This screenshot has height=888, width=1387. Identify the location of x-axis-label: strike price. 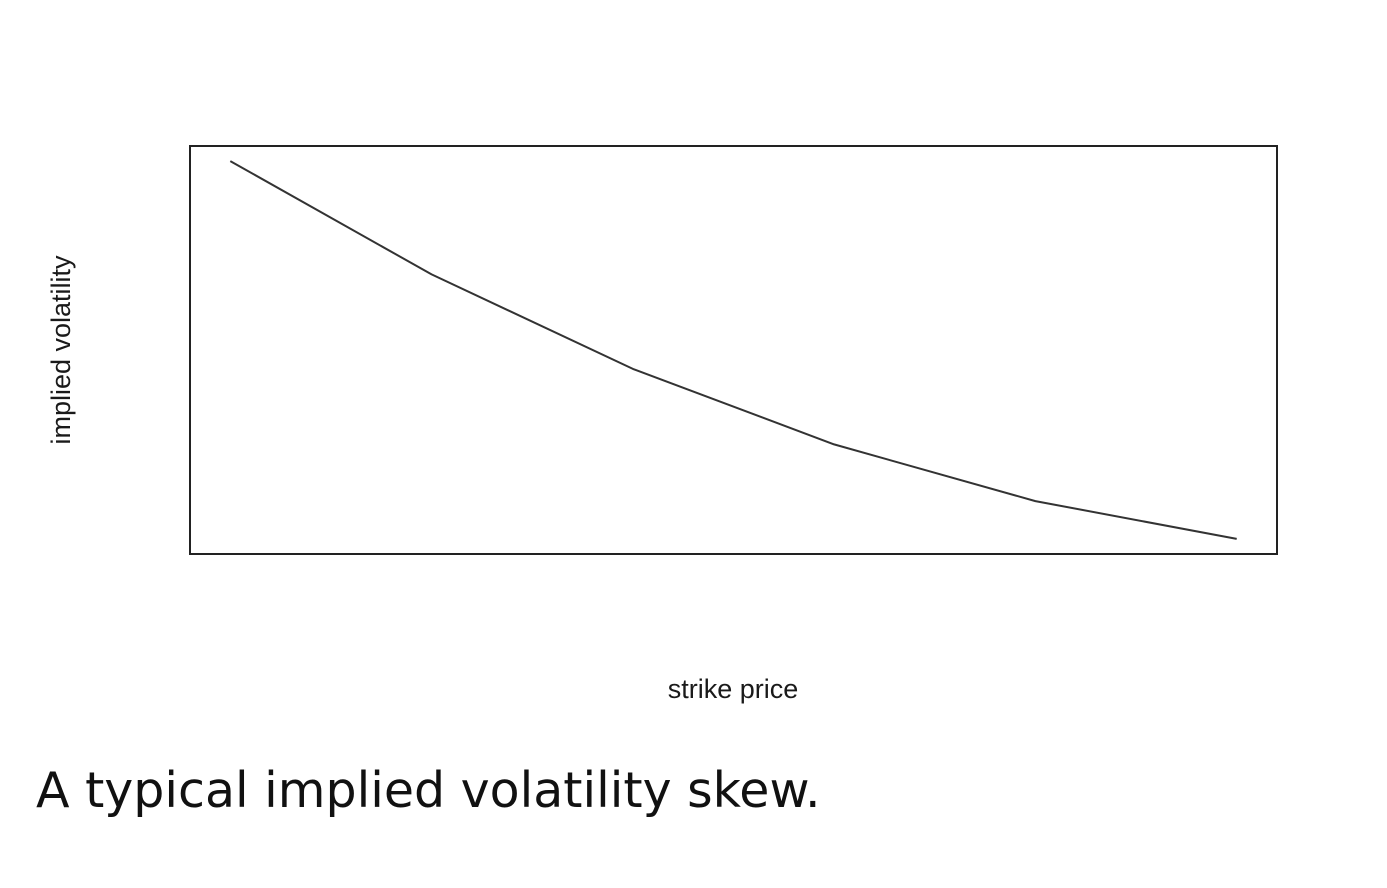
(733, 689).